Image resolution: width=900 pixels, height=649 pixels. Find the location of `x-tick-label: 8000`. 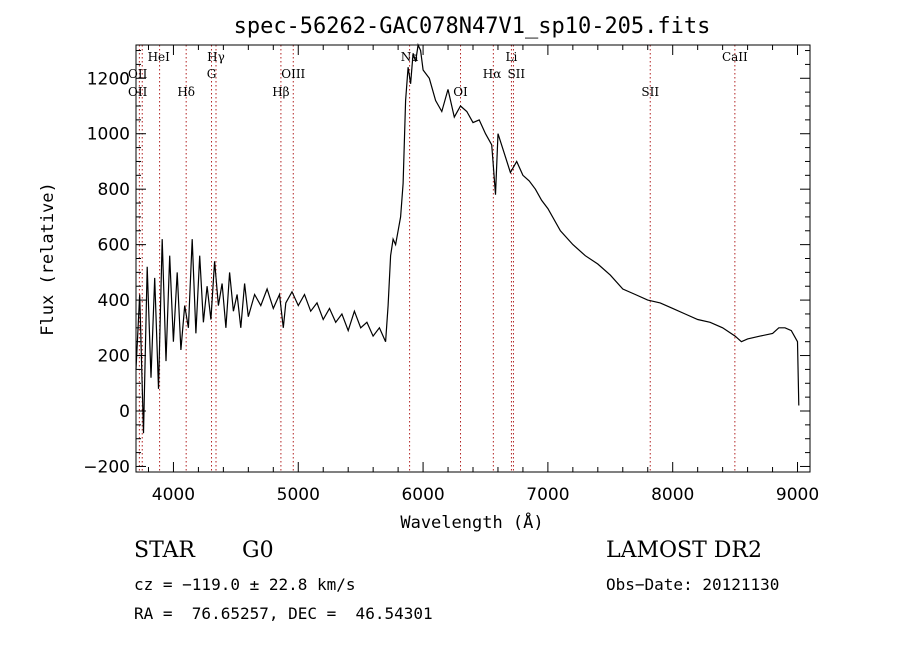

x-tick-label: 8000 is located at coordinates (672, 495).